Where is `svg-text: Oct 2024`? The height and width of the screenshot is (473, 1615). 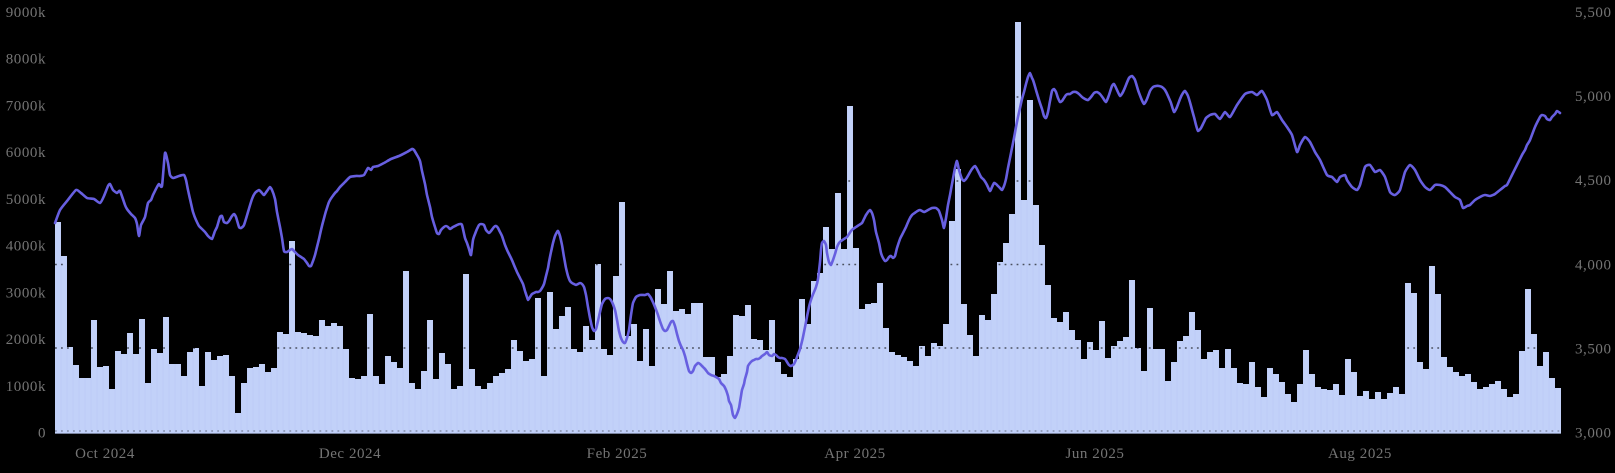
svg-text: Oct 2024 is located at coordinates (105, 454).